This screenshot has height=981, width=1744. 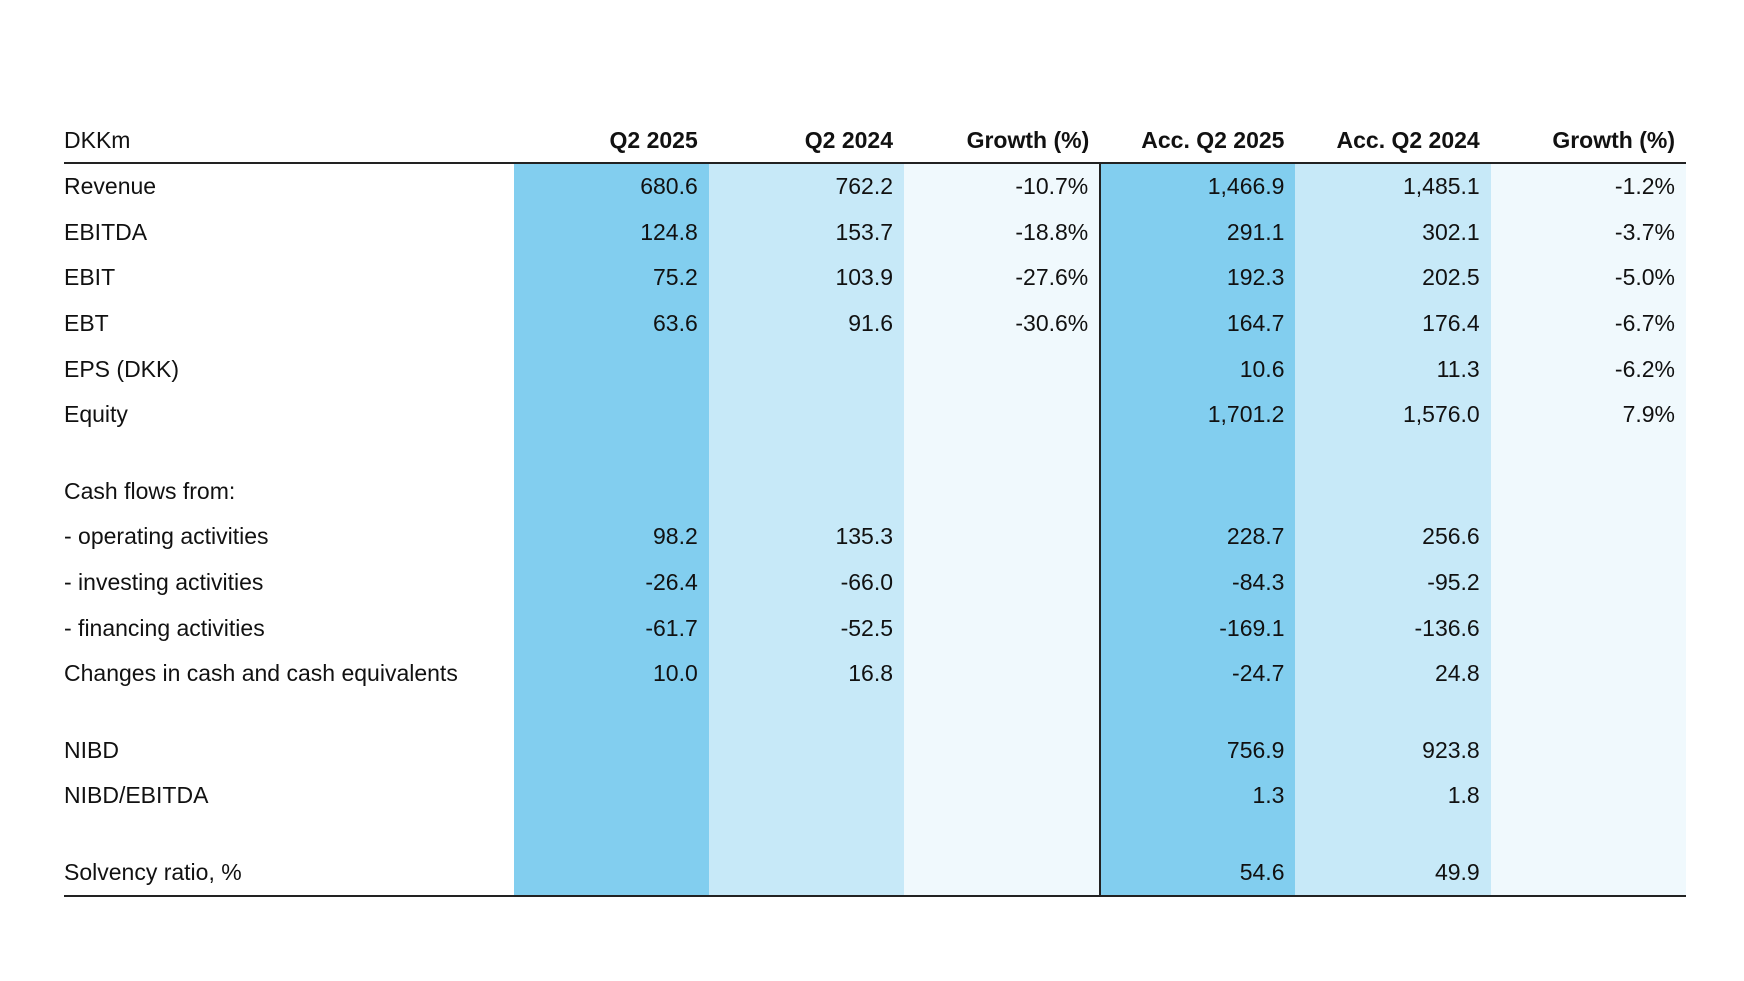 What do you see at coordinates (875, 323) in the screenshot?
I see `table-row: EBT 63.6 91.6 -30.6% 164.7 176.4 -6.7%` at bounding box center [875, 323].